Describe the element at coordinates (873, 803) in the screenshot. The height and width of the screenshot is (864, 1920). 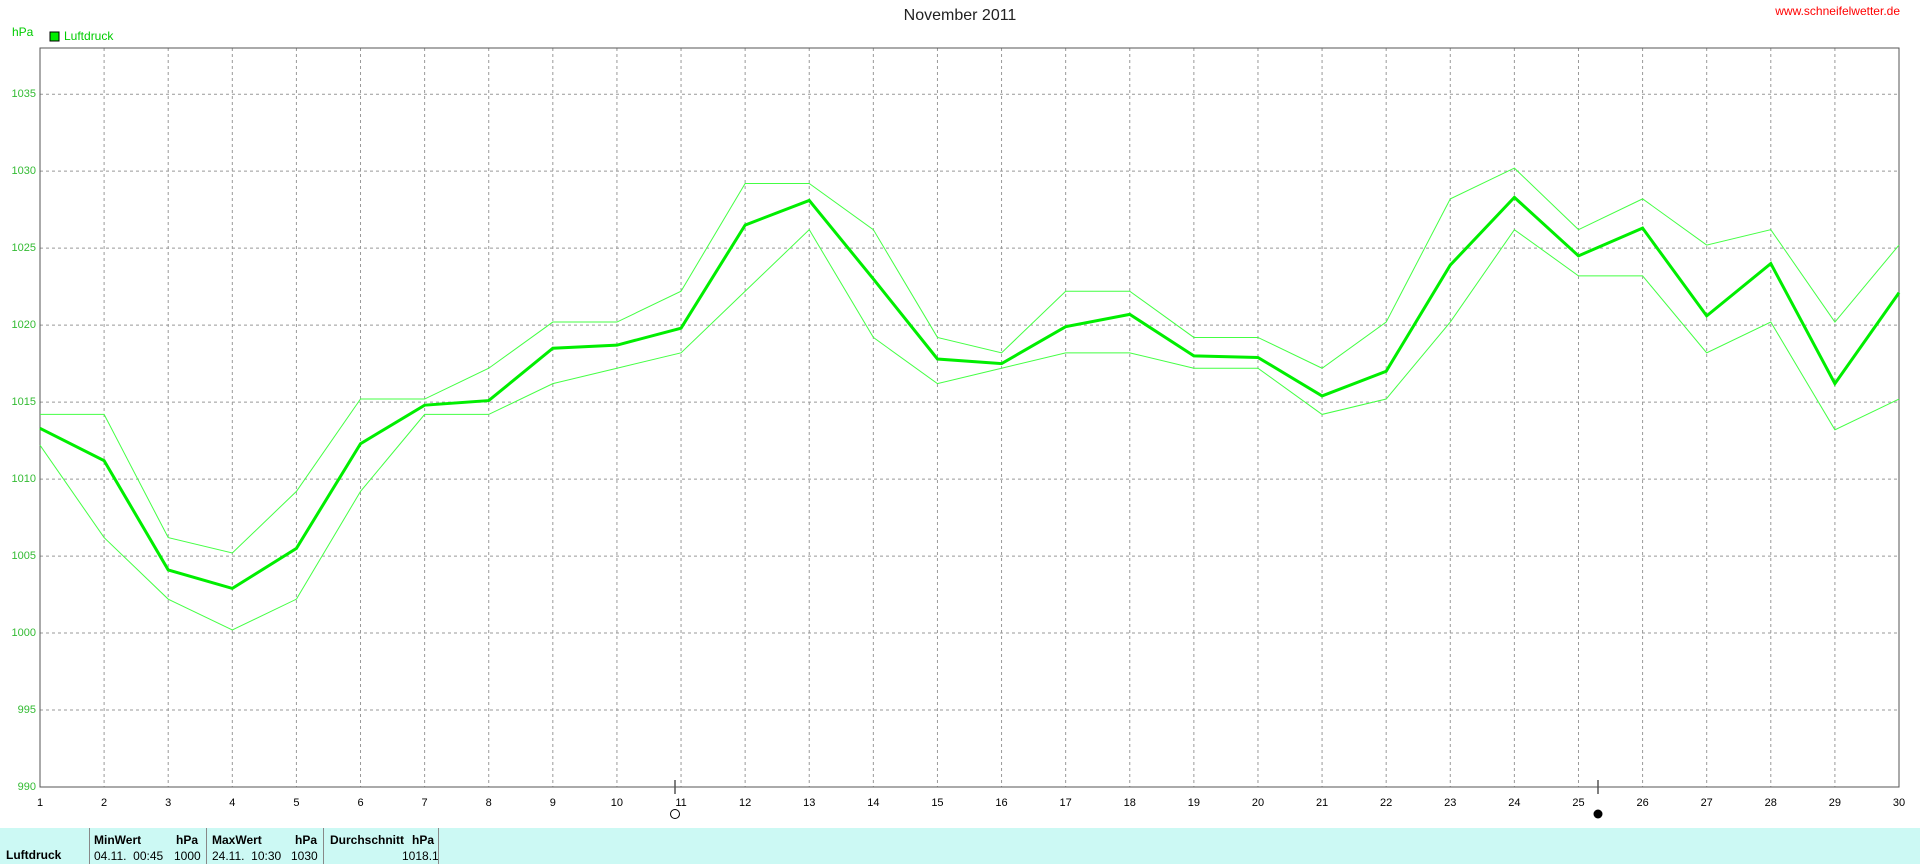
I see `x-tick-label: 14` at that location.